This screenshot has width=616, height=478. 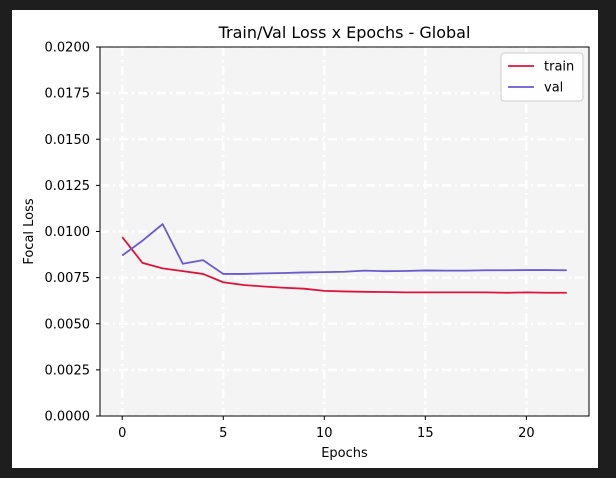 What do you see at coordinates (526, 433) in the screenshot?
I see `x-tick-label-4: 20` at bounding box center [526, 433].